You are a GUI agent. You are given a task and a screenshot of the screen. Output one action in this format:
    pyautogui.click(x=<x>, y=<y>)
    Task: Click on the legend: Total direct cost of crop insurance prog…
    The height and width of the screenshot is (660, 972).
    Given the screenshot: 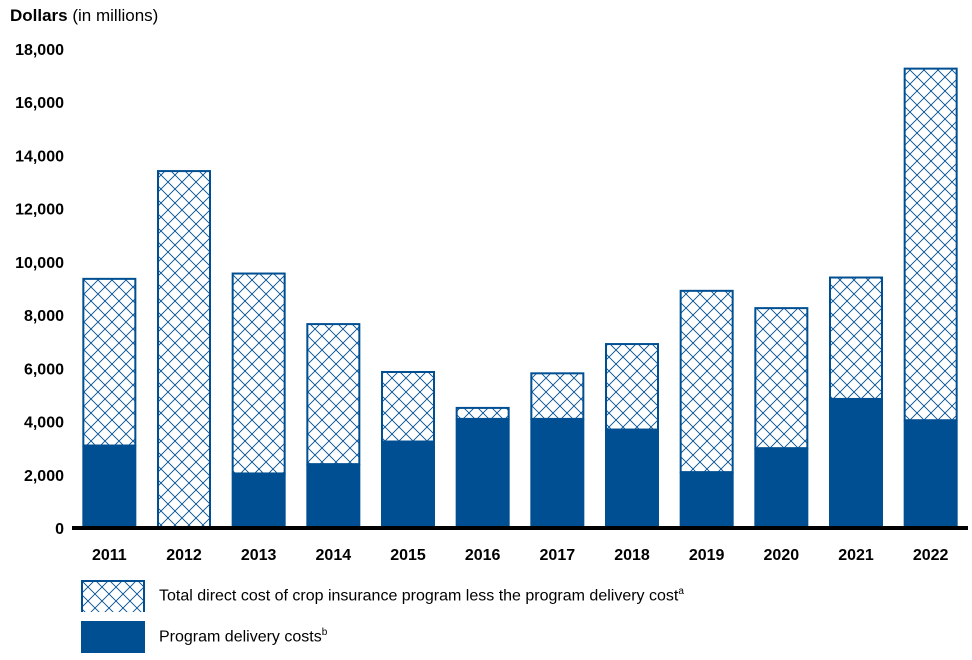 What is the action you would take?
    pyautogui.click(x=382, y=619)
    